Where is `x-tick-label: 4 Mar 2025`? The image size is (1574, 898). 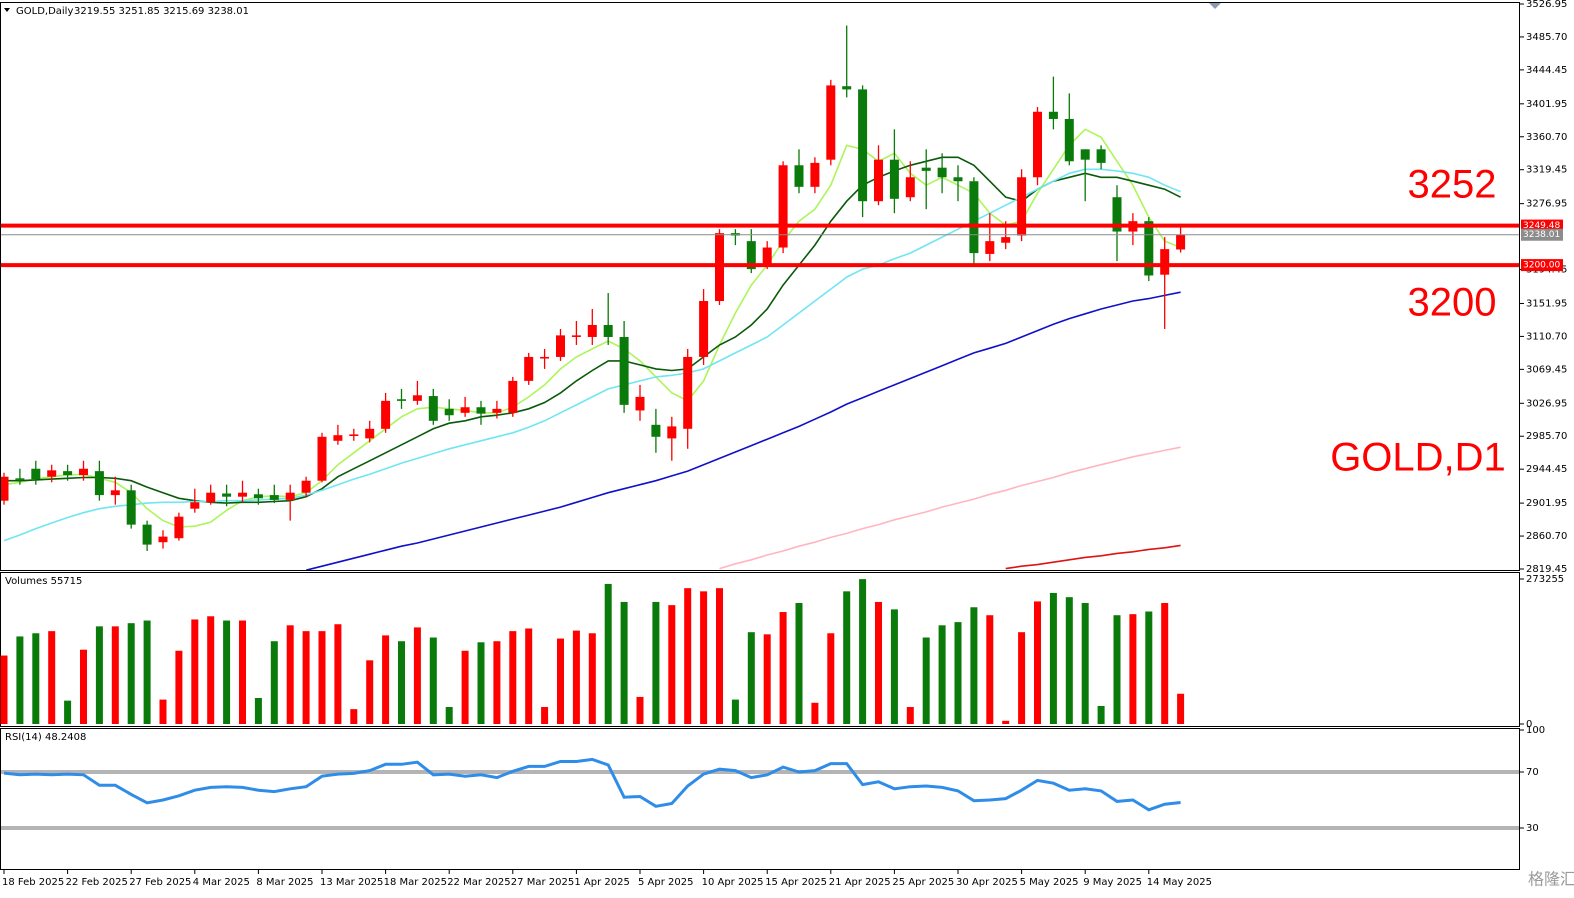
x-tick-label: 4 Mar 2025 is located at coordinates (221, 882).